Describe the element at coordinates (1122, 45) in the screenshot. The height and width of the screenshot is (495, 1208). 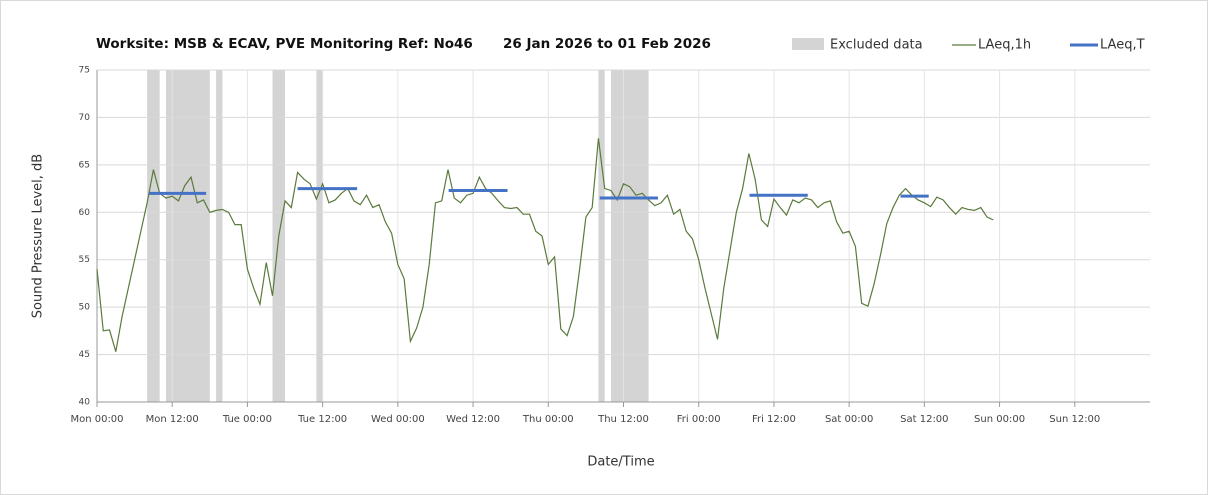
I see `legend-label: LAeq,T` at that location.